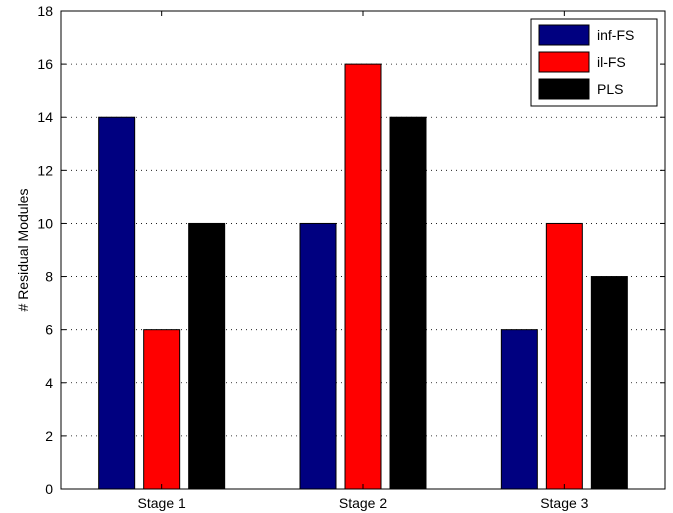  What do you see at coordinates (615, 35) in the screenshot?
I see `legend-label: inf-FS` at bounding box center [615, 35].